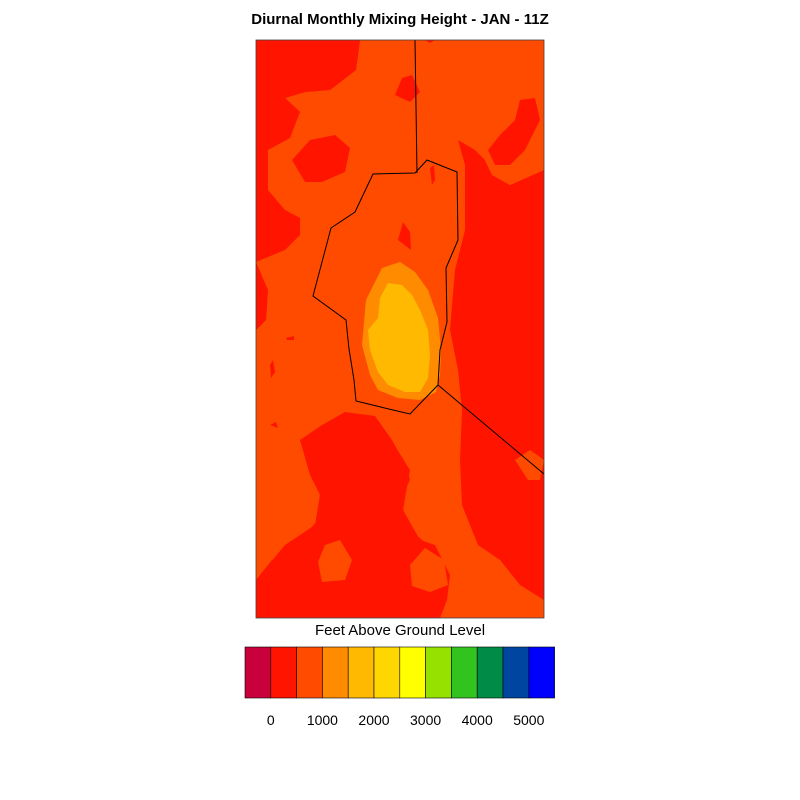 The height and width of the screenshot is (800, 800). Describe the element at coordinates (352, 515) in the screenshot. I see `red-region-southwest` at that location.